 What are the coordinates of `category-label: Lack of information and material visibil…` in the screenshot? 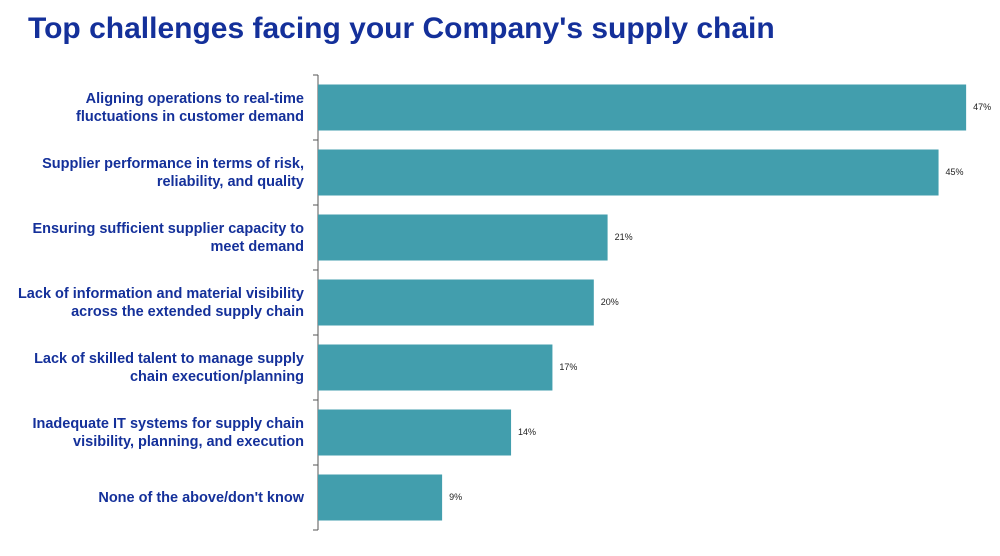 It's located at (156, 302).